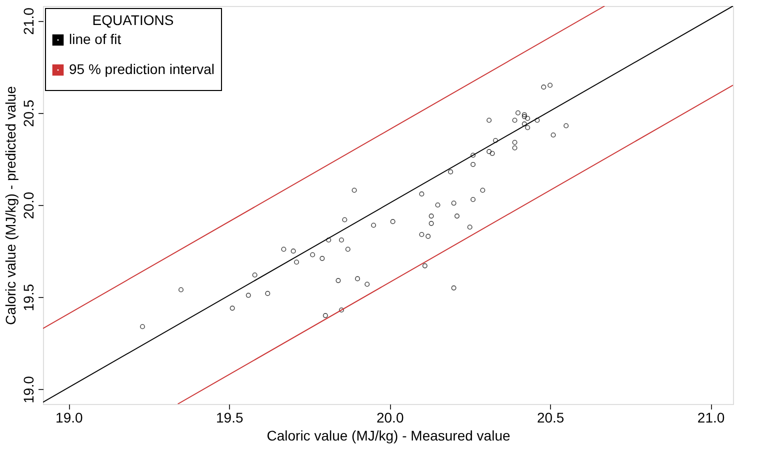 Image resolution: width=765 pixels, height=459 pixels. Describe the element at coordinates (95, 39) in the screenshot. I see `legend-label: line of fit` at that location.